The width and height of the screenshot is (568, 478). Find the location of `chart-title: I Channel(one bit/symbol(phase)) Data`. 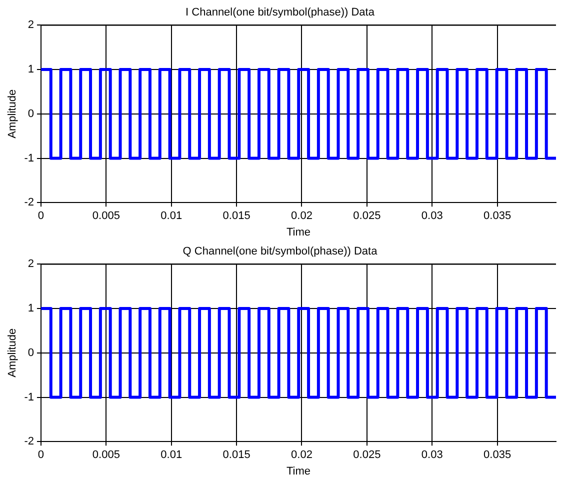

chart-title: I Channel(one bit/symbol(phase)) Data is located at coordinates (281, 12).